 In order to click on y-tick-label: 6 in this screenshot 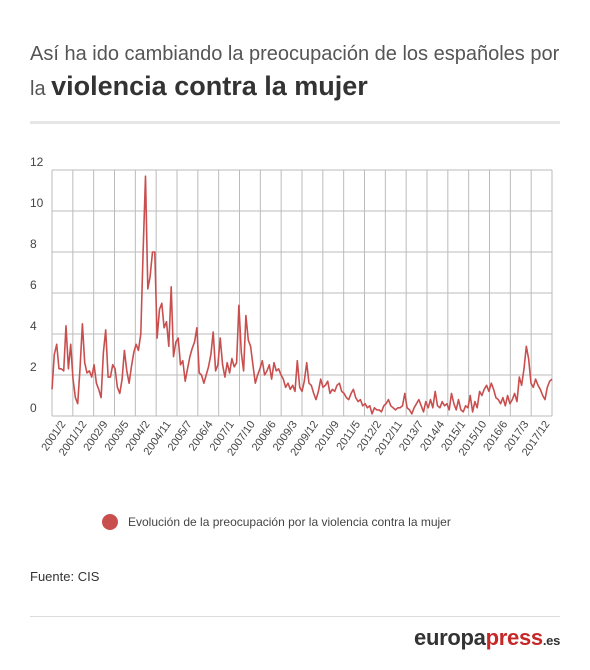, I will do `click(33, 285)`.